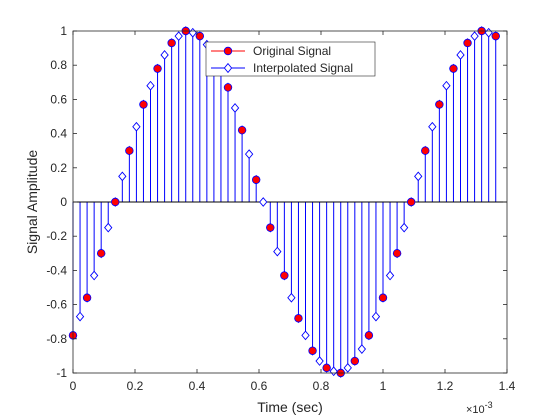  Describe the element at coordinates (58, 65) in the screenshot. I see `y-tick-label: 0.8` at that location.